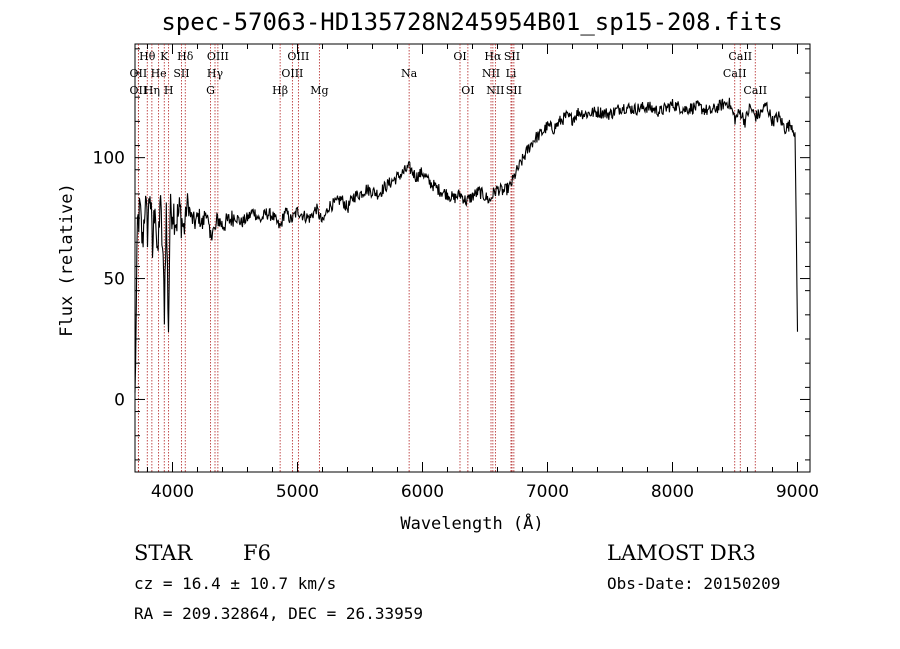  Describe the element at coordinates (163, 553) in the screenshot. I see `object-class: STAR` at that location.